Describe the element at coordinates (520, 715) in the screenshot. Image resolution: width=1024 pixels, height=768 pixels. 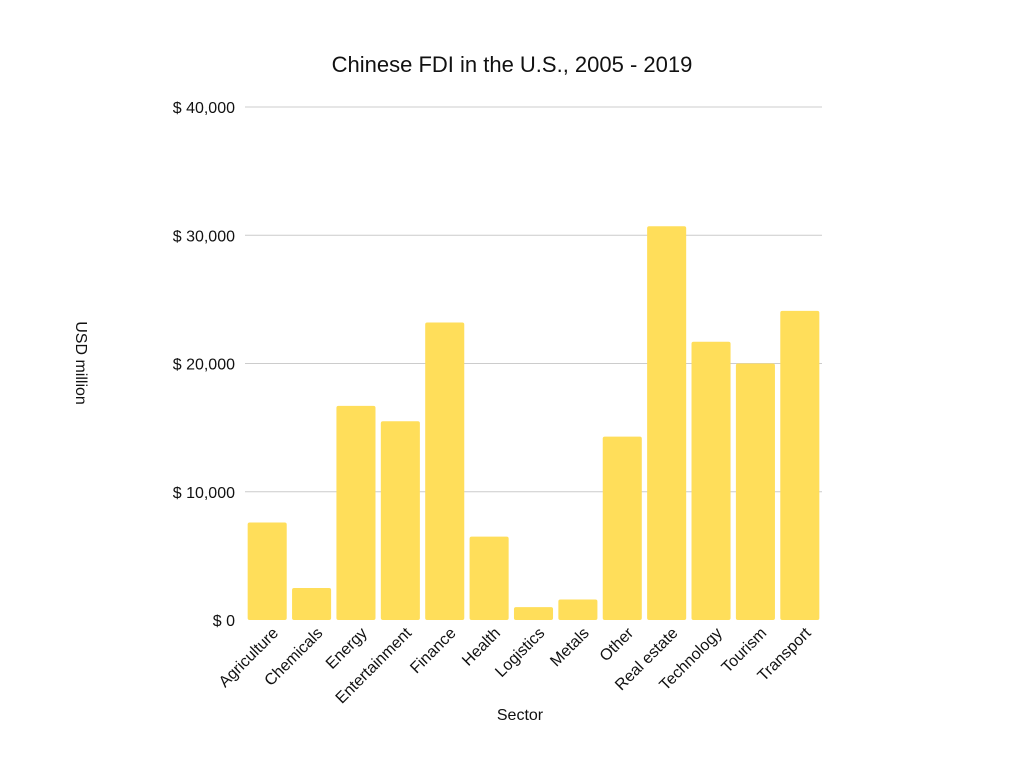
I see `x-axis-title: Sector` at that location.